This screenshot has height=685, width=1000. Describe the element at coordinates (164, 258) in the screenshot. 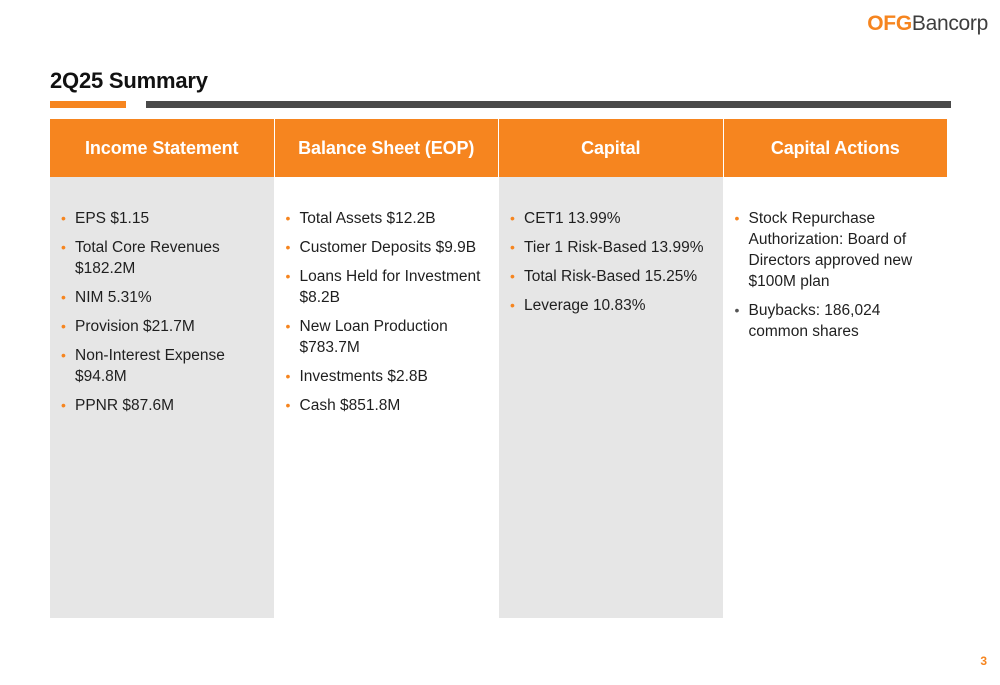

I see `list-item: Total Core Revenues $182.2M` at that location.